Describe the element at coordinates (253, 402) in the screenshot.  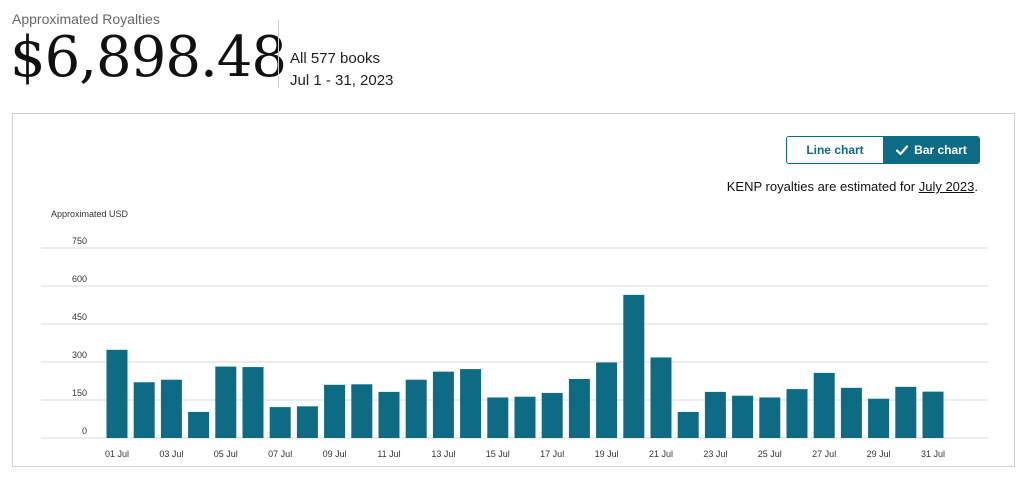
I see `bar-06-jul` at that location.